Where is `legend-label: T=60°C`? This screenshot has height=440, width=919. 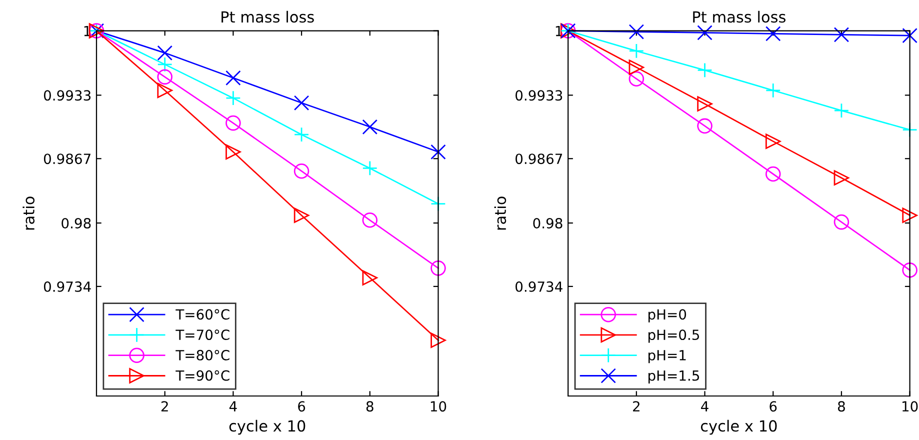
legend-label: T=60°C is located at coordinates (203, 314).